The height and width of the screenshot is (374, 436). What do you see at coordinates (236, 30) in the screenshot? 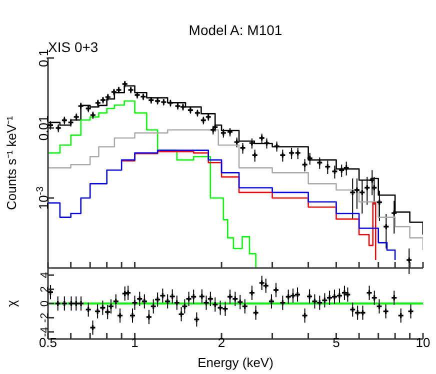
I see `chart-title: Model A: M101` at bounding box center [236, 30].